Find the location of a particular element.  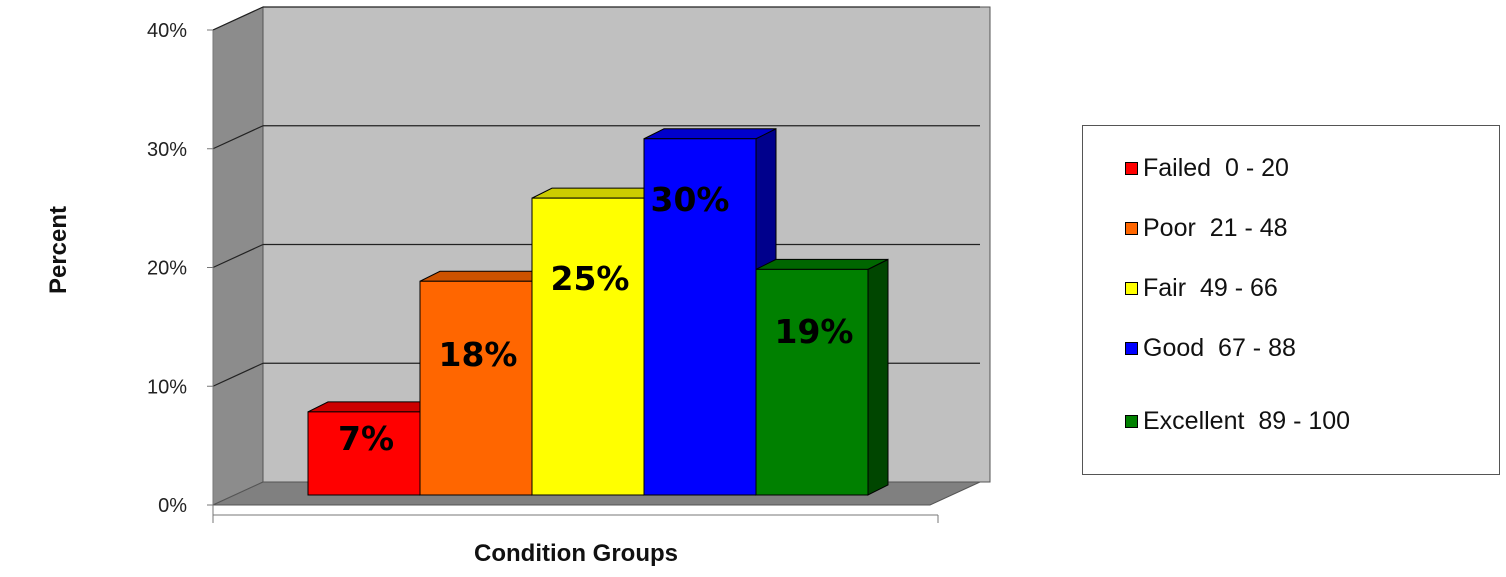

bar-side is located at coordinates (878, 377).